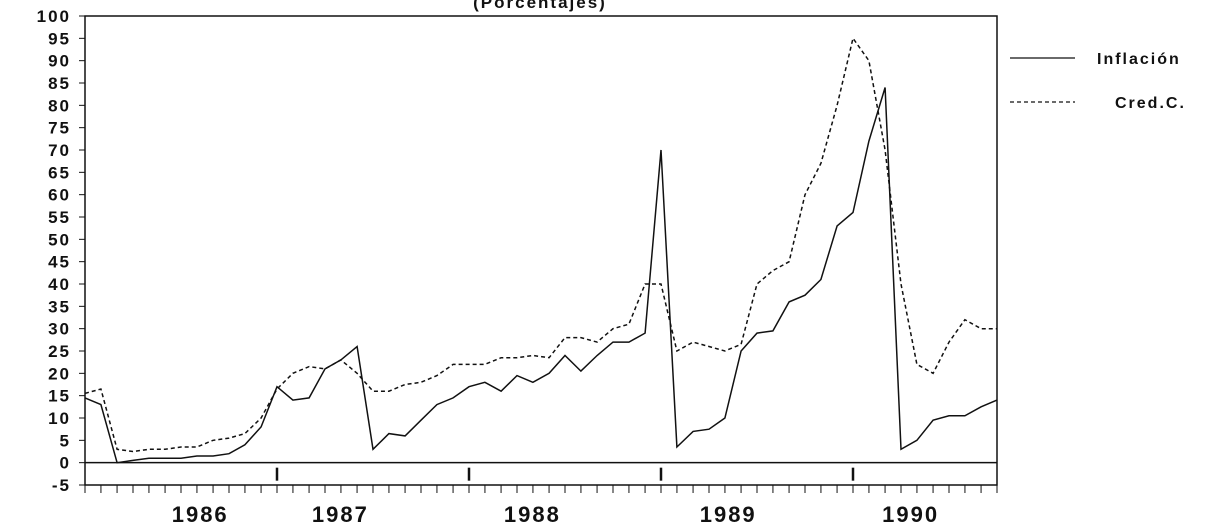 This screenshot has height=529, width=1225. Describe the element at coordinates (59, 61) in the screenshot. I see `y-tick-label: 90` at that location.